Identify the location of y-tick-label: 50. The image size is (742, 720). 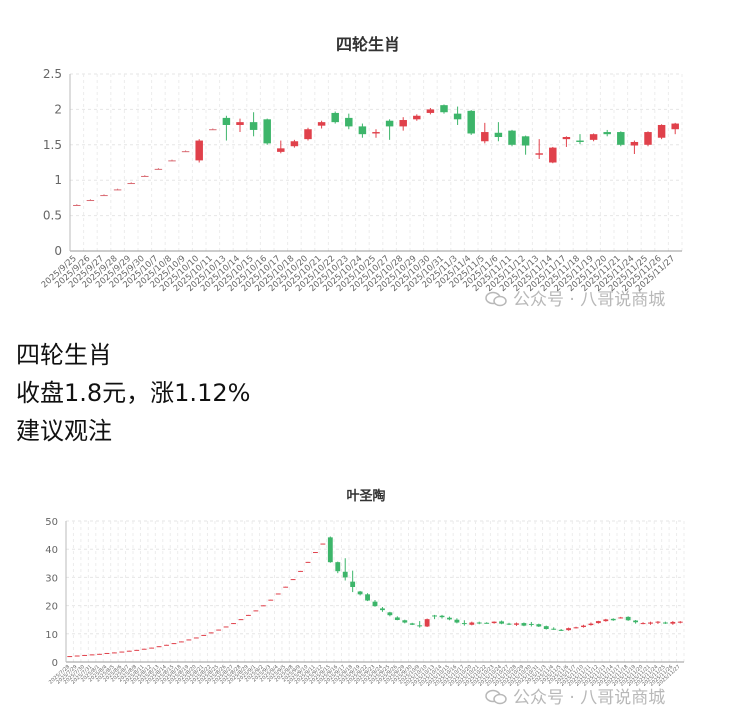
(51, 522).